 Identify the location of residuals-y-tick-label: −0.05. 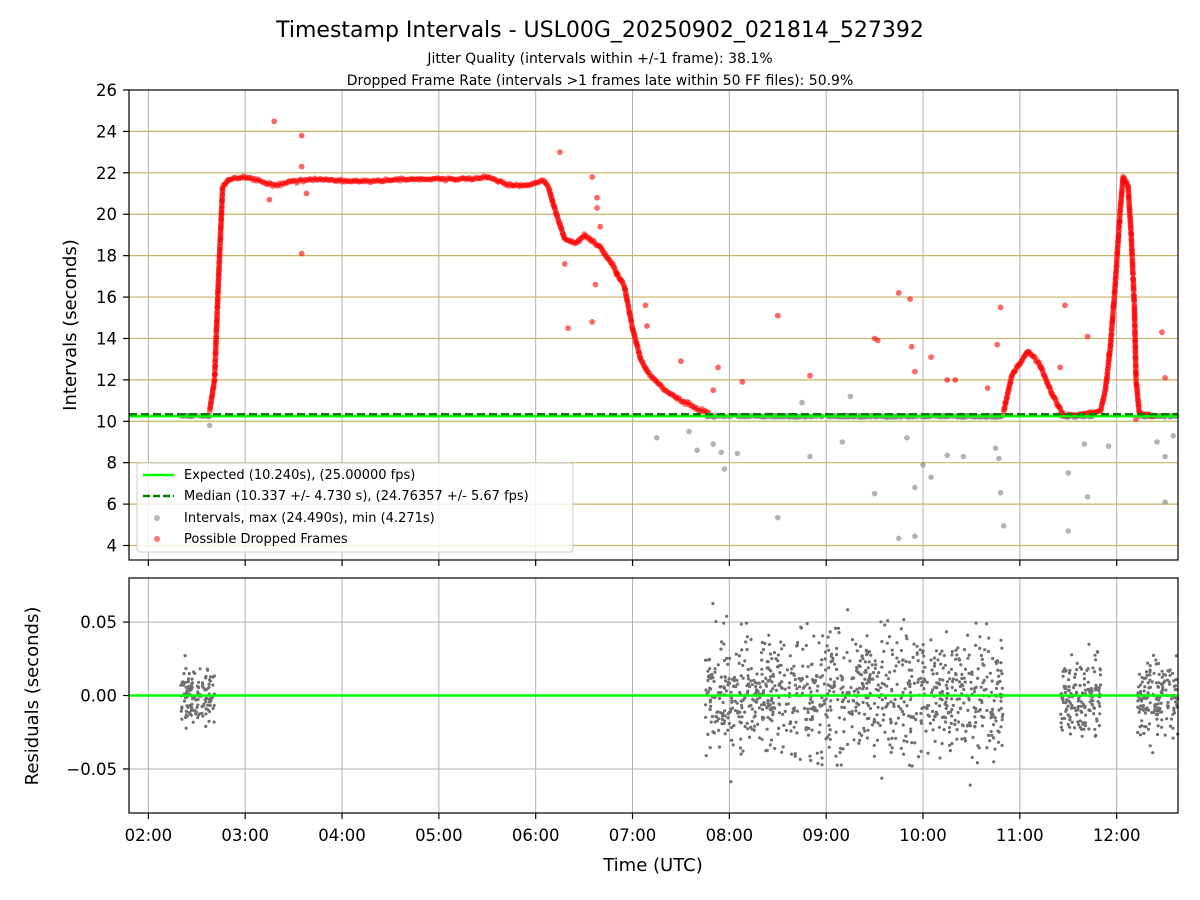
(91, 769).